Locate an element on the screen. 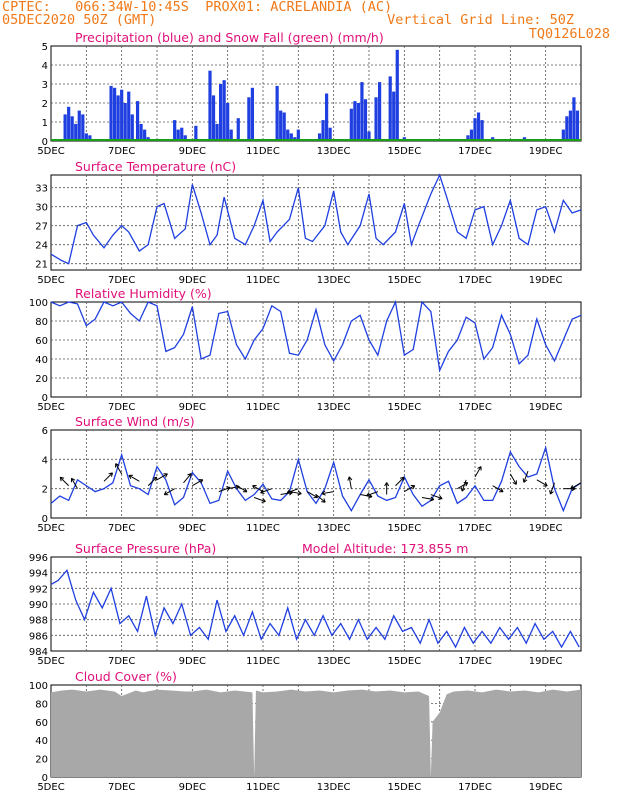  rh-xtick-label-4: 13DEC is located at coordinates (334, 407).